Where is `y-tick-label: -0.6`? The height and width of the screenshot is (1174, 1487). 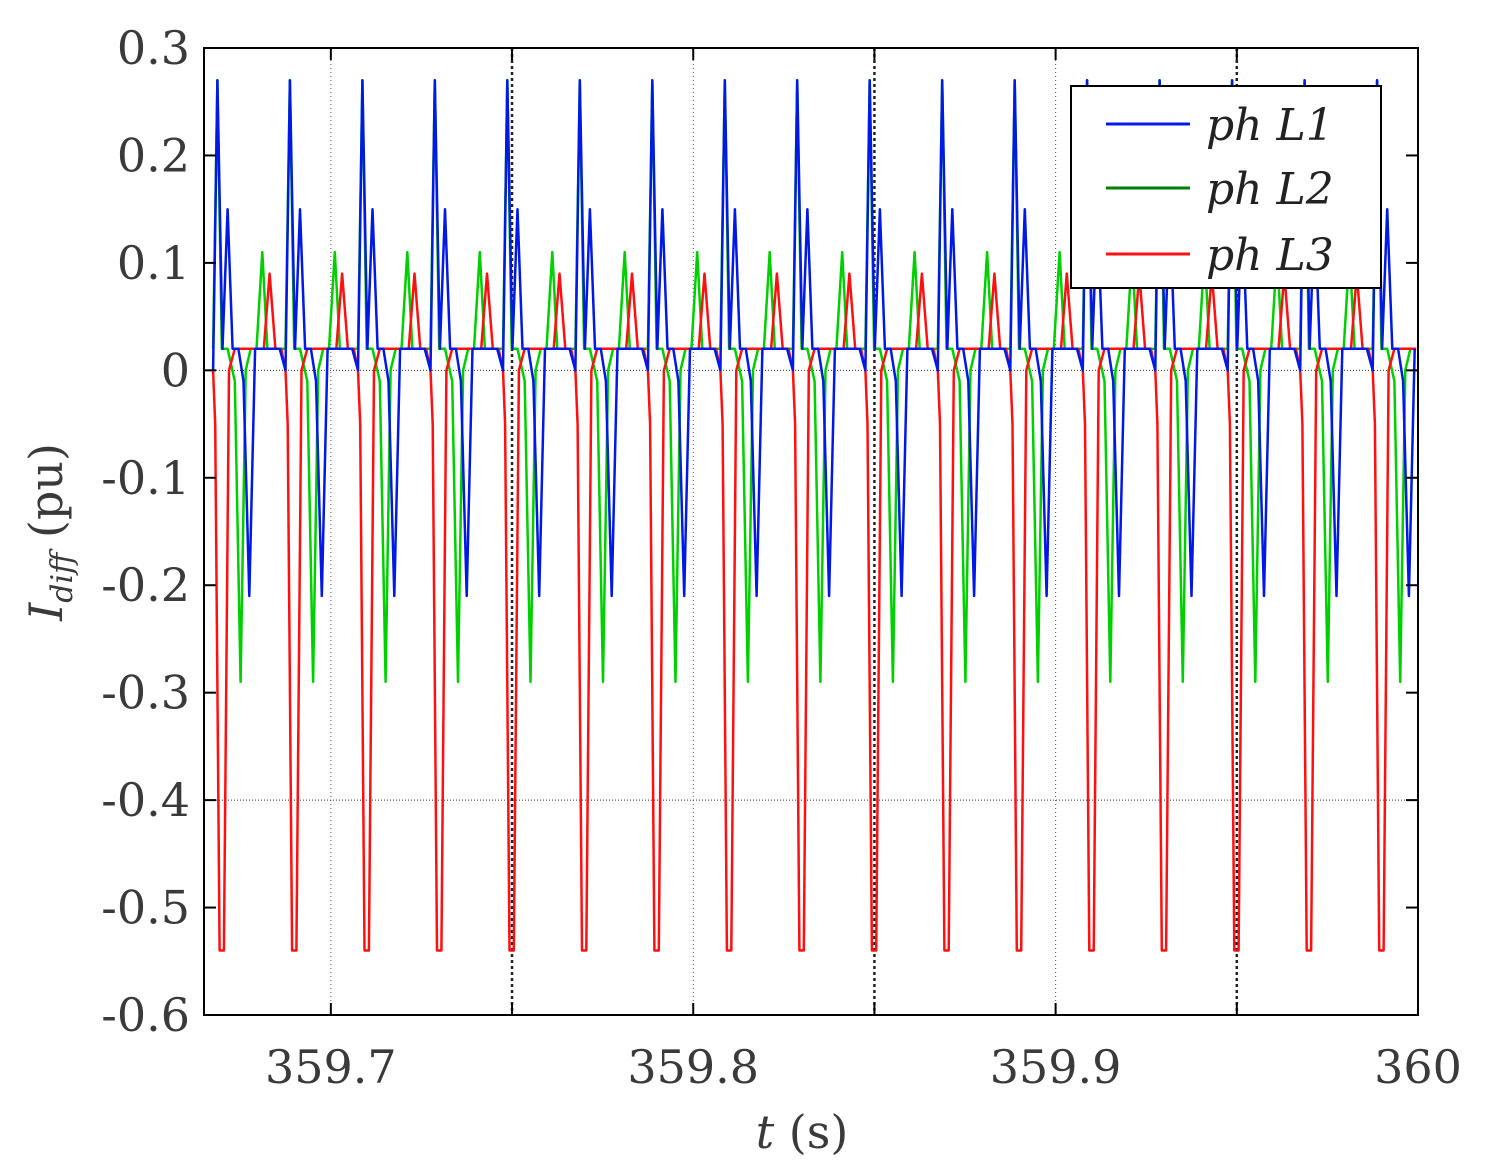
y-tick-label: -0.6 is located at coordinates (145, 1015).